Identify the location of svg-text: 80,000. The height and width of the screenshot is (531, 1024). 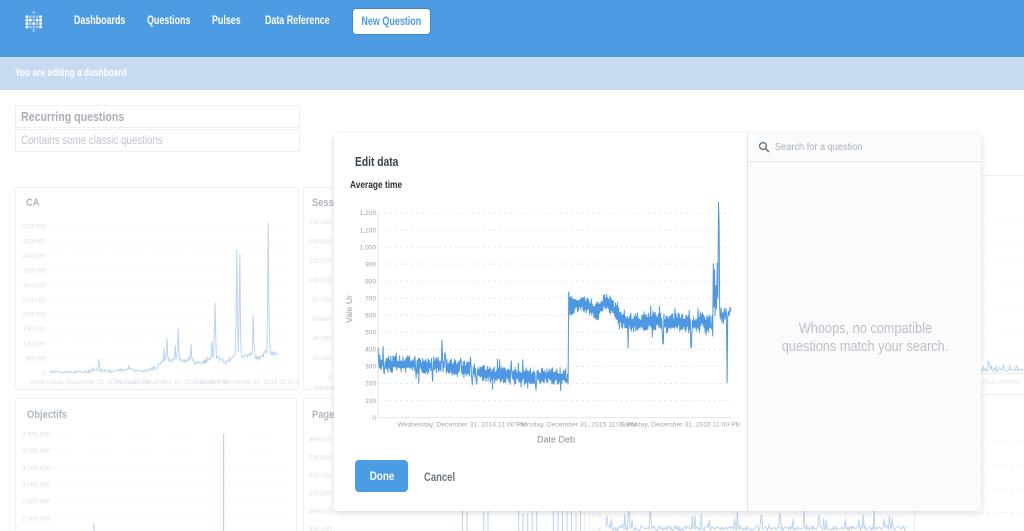
(322, 300).